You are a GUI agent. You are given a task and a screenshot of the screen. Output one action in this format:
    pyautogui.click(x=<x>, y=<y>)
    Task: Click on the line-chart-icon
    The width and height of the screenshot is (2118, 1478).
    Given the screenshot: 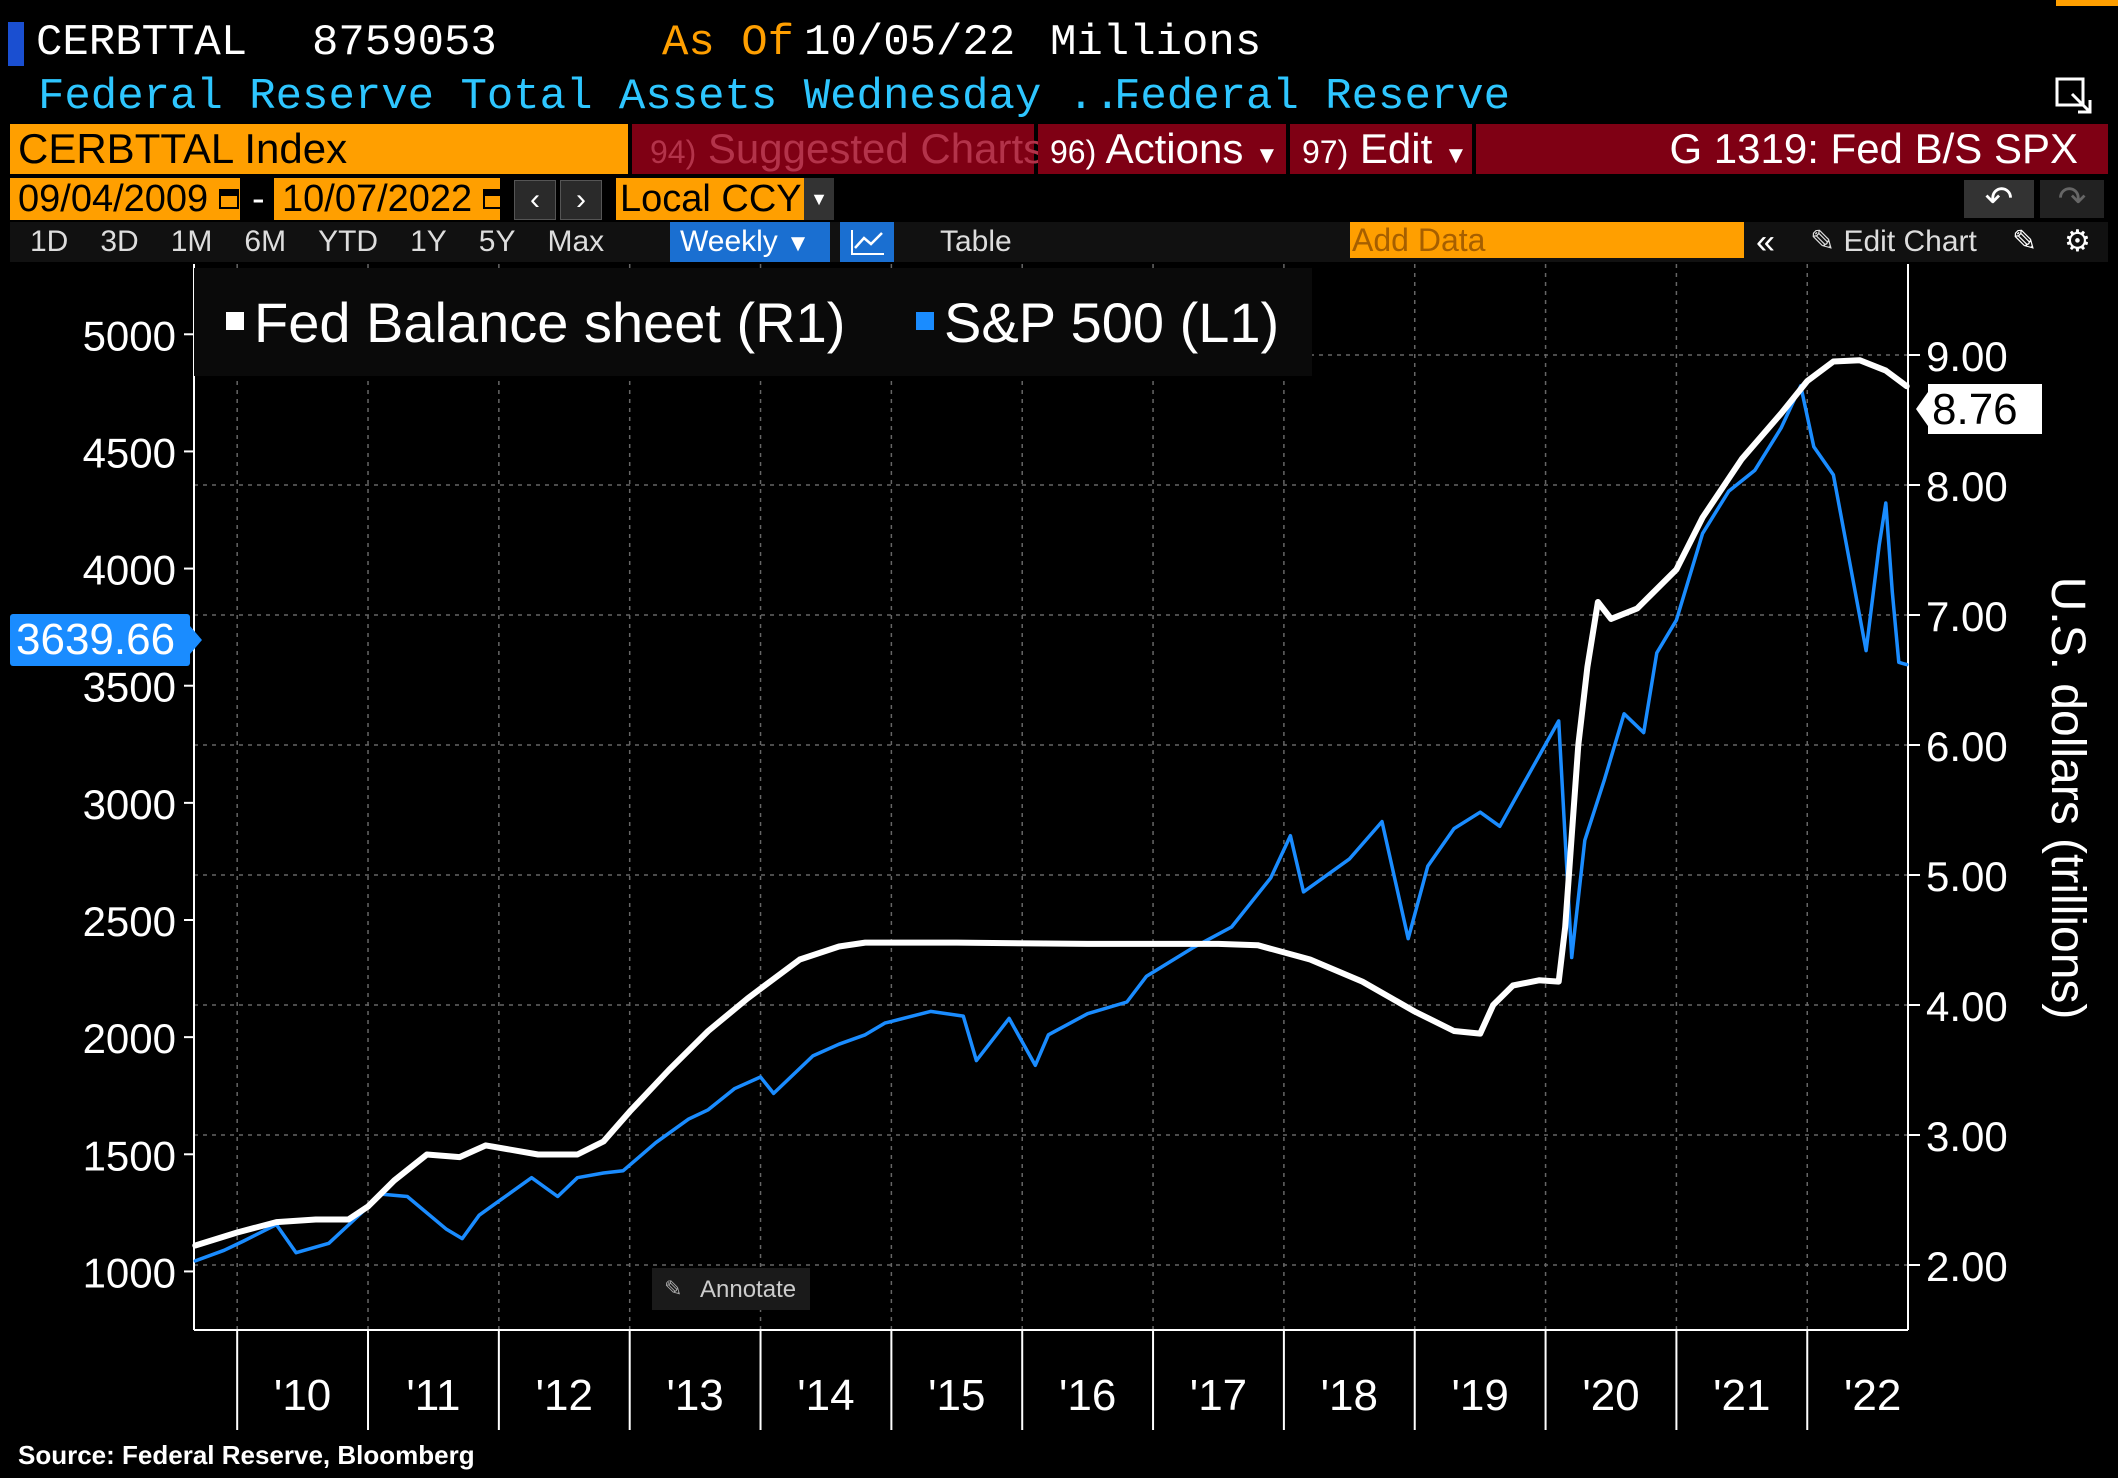 What is the action you would take?
    pyautogui.click(x=867, y=242)
    